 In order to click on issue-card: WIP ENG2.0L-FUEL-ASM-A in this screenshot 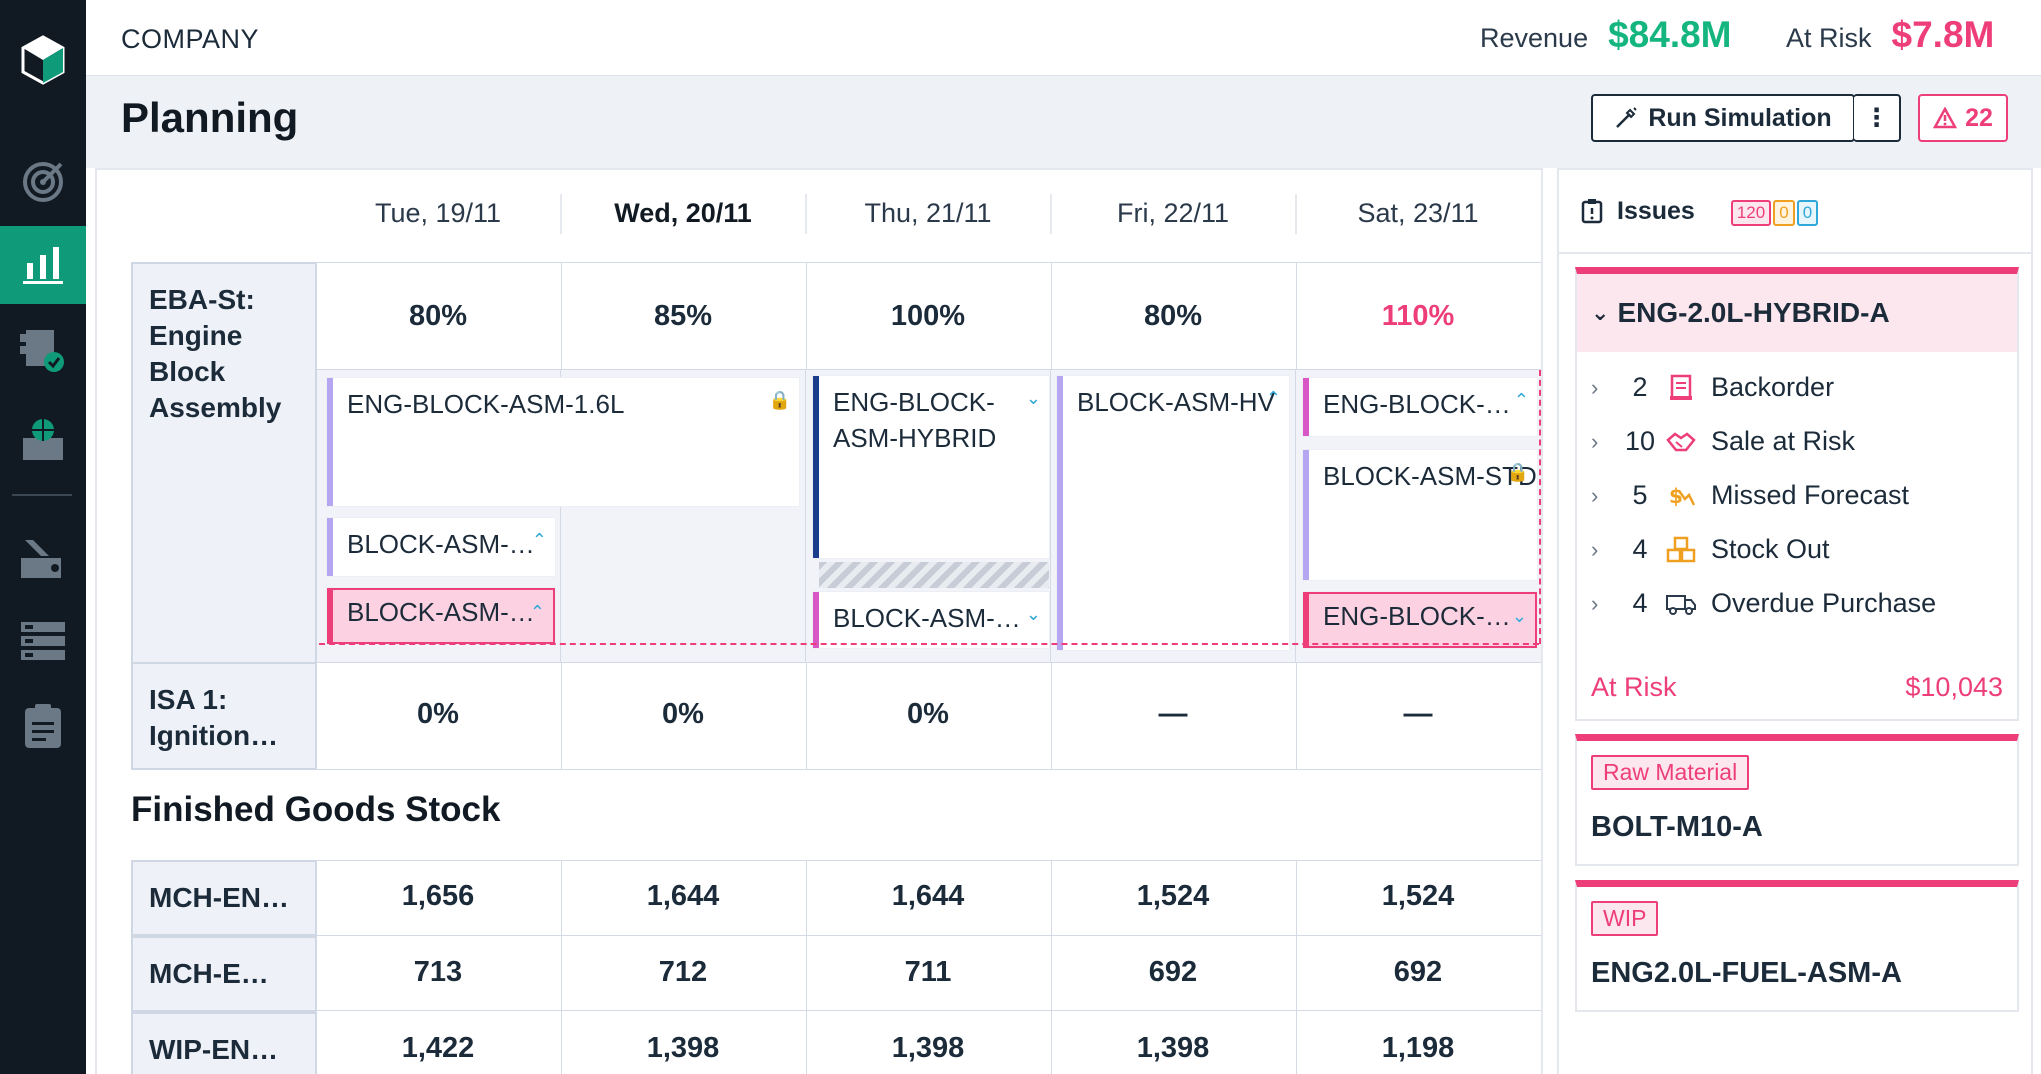, I will do `click(1797, 946)`.